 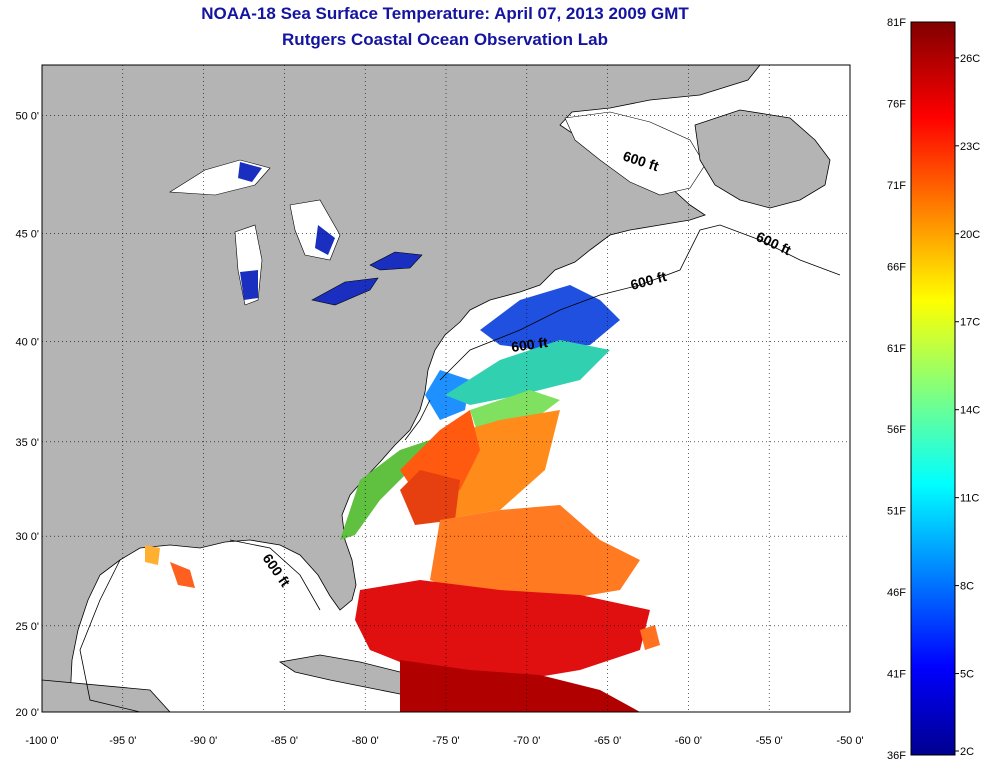 What do you see at coordinates (41, 741) in the screenshot?
I see `lon-tick-label: -100 0'` at bounding box center [41, 741].